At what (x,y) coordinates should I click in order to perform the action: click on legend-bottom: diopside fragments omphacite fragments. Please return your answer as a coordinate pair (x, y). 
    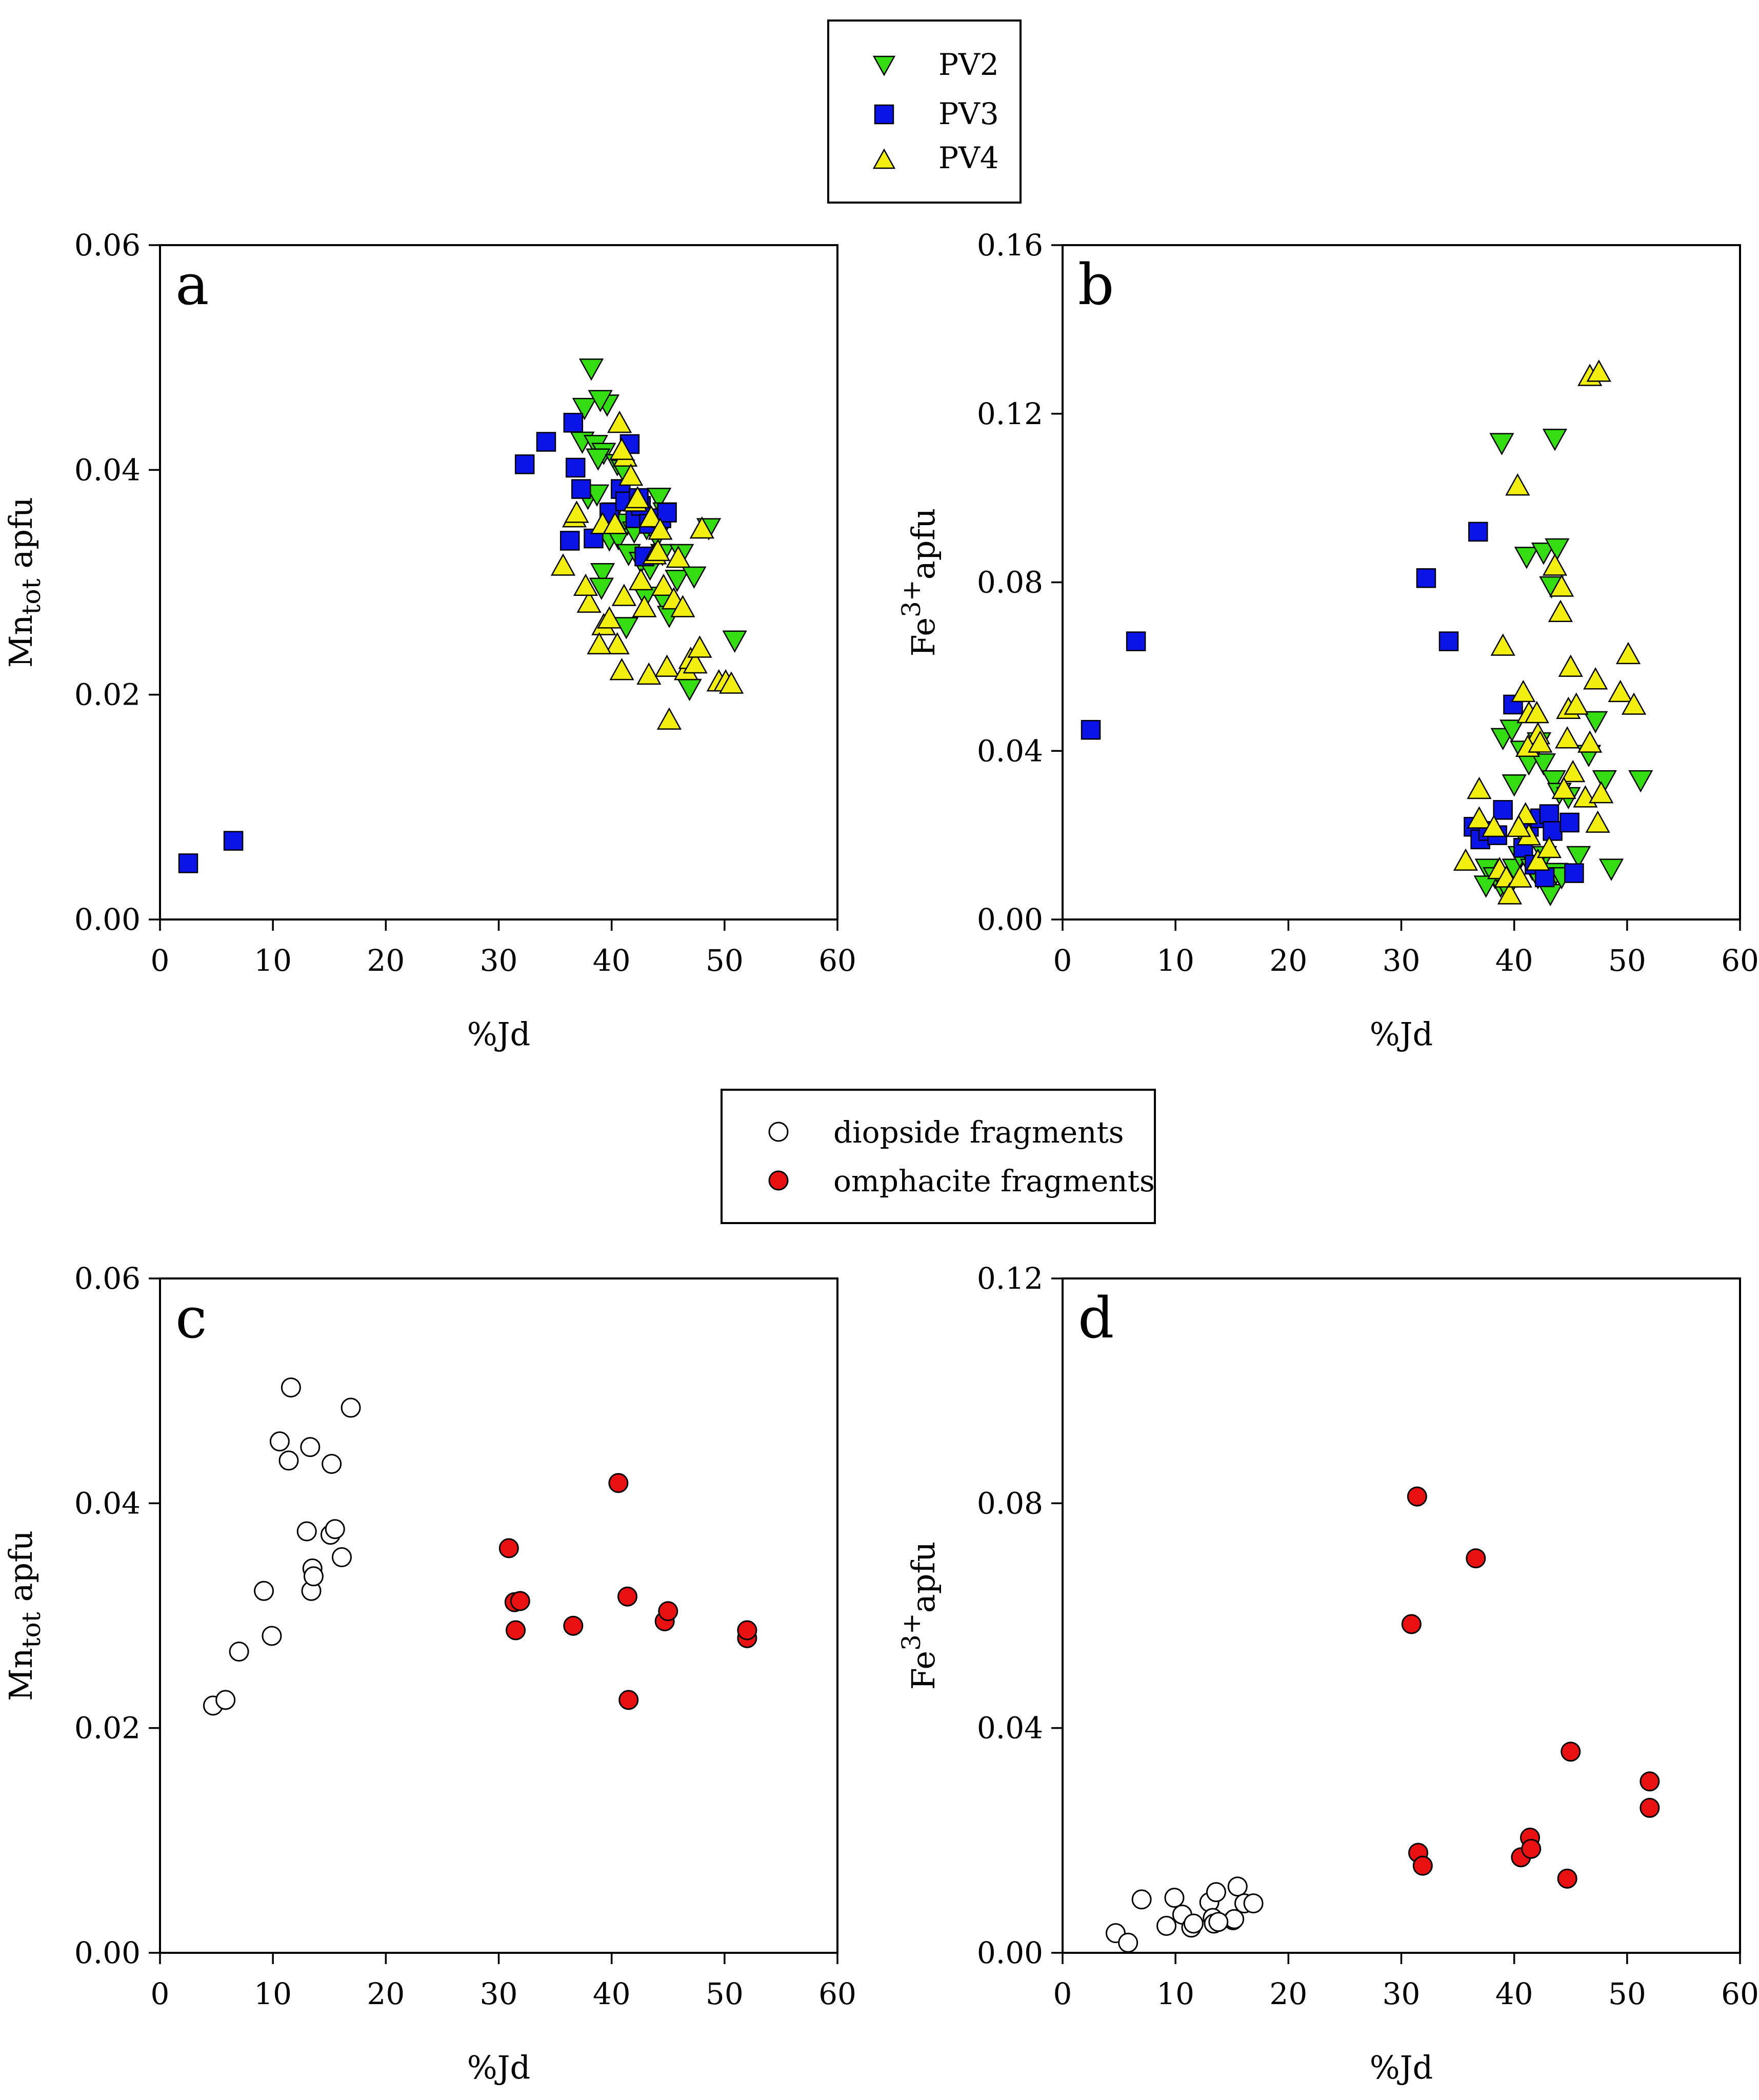
    Looking at the image, I should click on (938, 1156).